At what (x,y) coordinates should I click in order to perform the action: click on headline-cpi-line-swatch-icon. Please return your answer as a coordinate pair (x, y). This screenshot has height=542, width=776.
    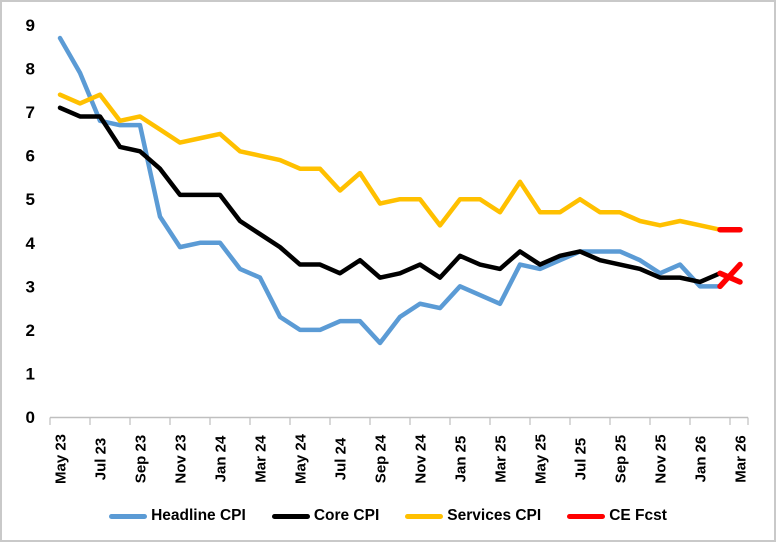
    Looking at the image, I should click on (128, 516).